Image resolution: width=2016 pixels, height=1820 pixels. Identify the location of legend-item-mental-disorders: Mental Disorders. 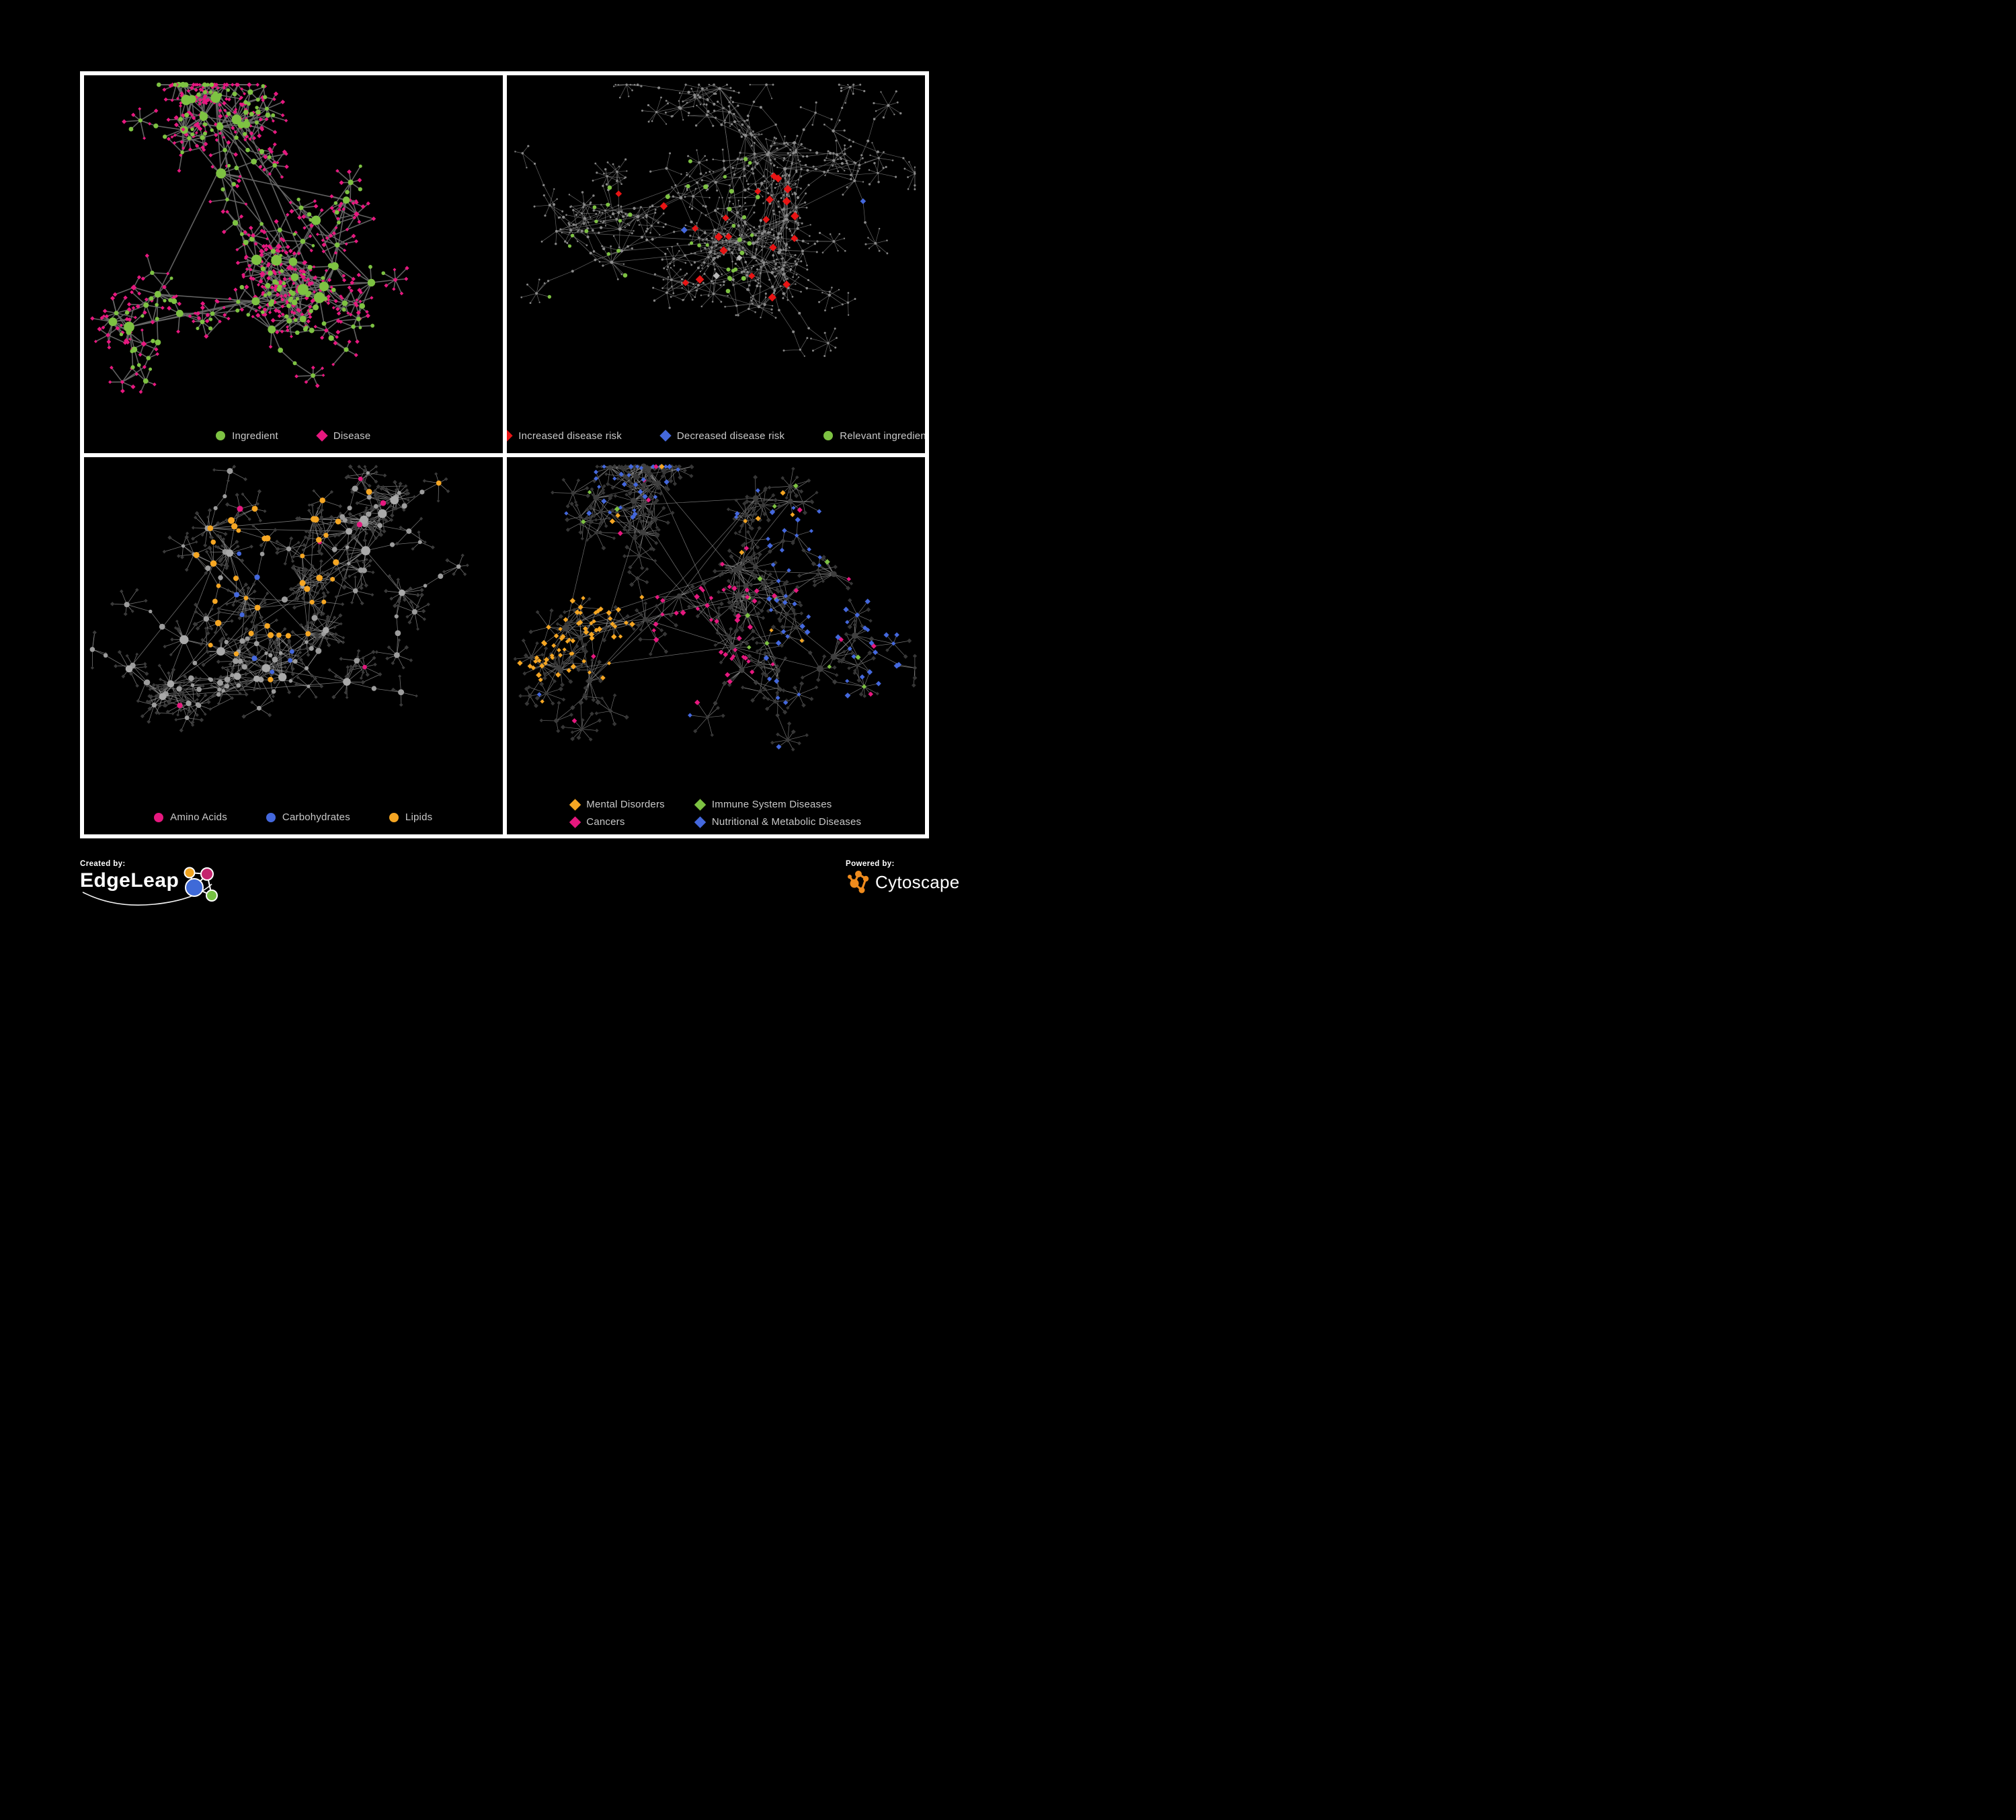
(617, 804).